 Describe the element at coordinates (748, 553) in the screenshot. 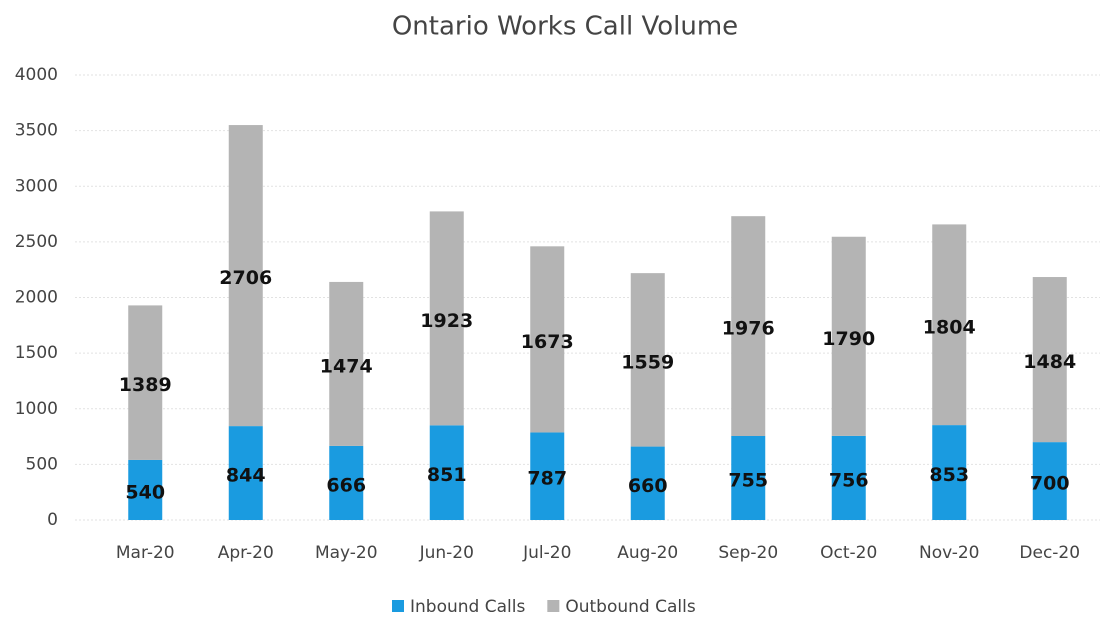

I see `x-tick-label: Sep-20` at that location.